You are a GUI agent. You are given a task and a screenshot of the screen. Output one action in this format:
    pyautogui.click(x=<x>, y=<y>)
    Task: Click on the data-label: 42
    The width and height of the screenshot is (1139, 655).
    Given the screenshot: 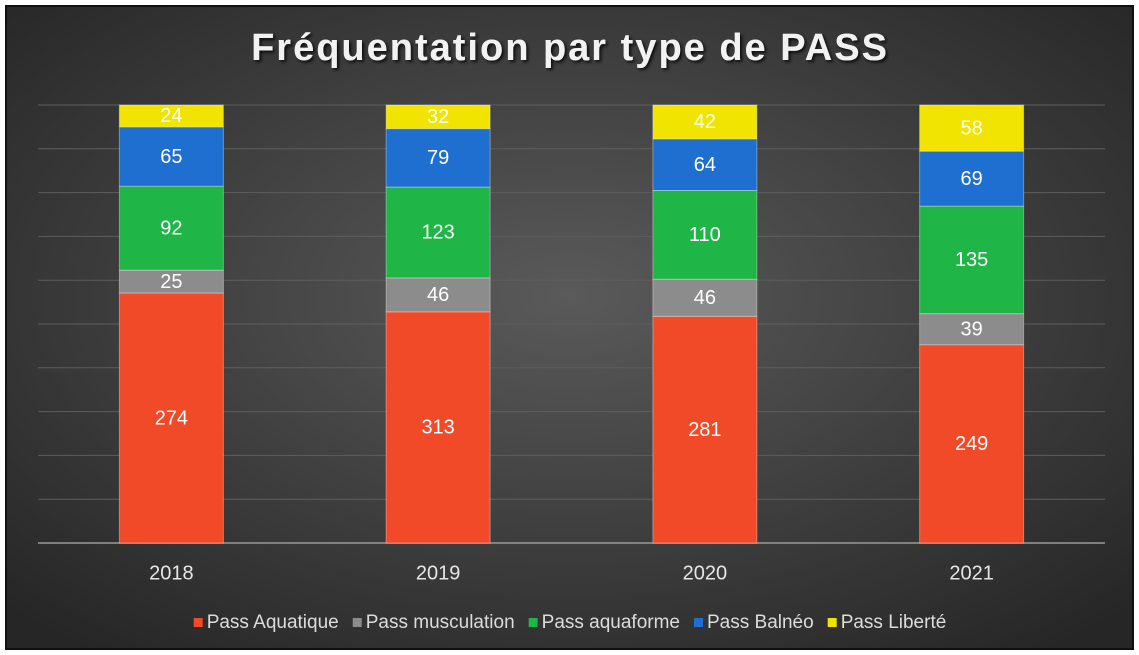 What is the action you would take?
    pyautogui.click(x=705, y=122)
    